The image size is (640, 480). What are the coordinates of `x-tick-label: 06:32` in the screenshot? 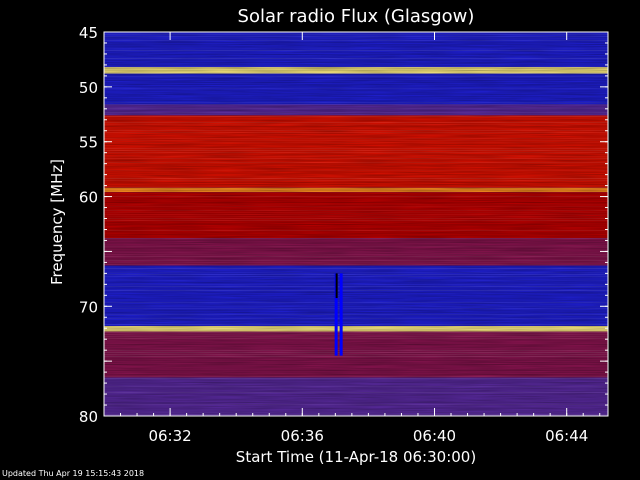 It's located at (169, 436).